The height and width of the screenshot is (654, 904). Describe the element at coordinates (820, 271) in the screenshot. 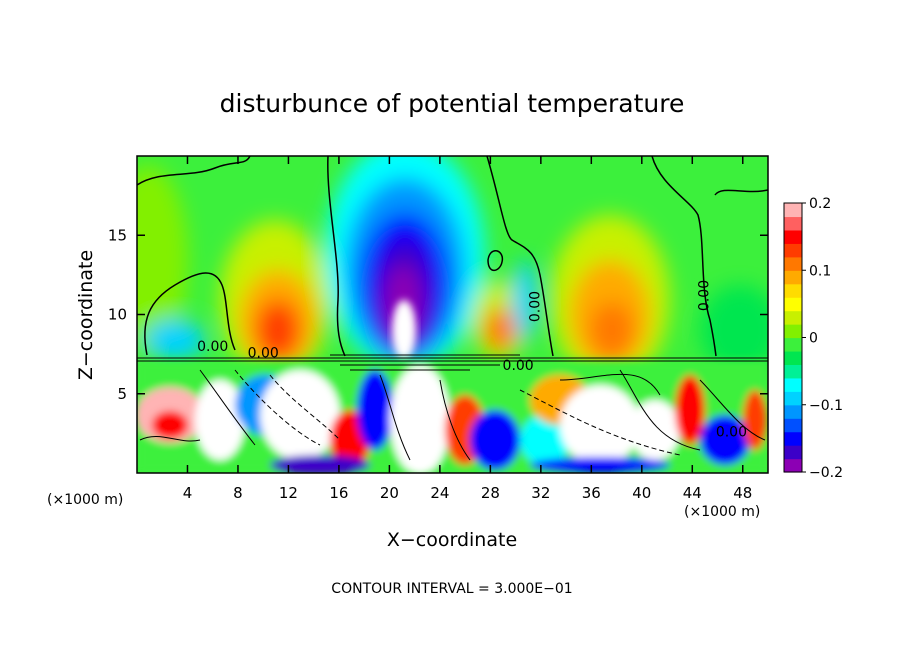

I see `colorbar-tick-label: 0.1` at that location.